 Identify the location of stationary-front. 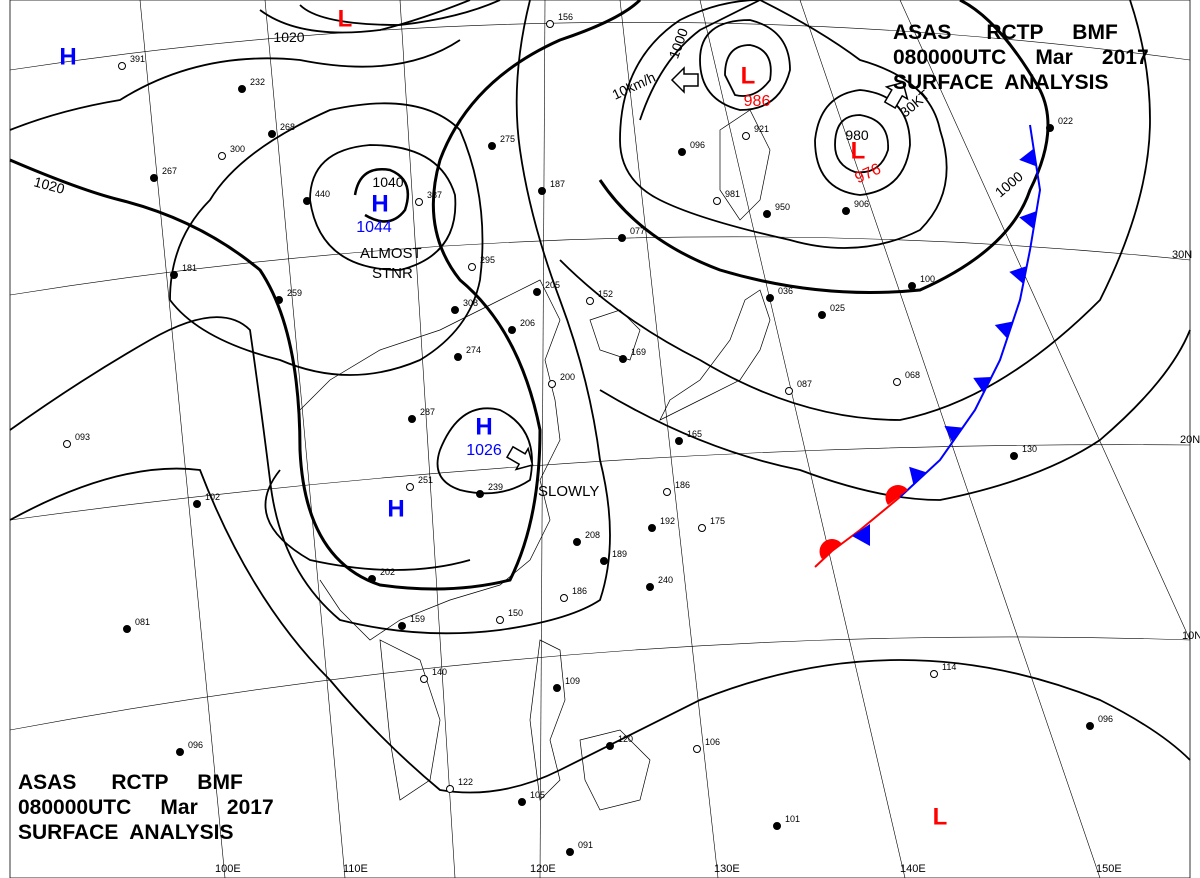
(857, 532).